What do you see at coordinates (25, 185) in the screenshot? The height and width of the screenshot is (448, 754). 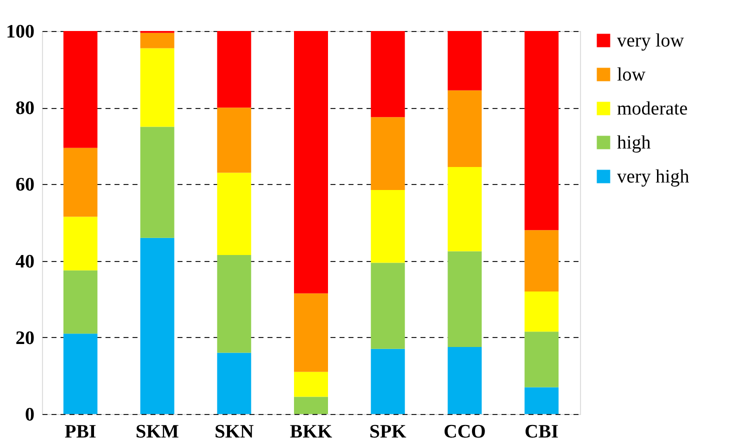 I see `y-tick-label: 60` at bounding box center [25, 185].